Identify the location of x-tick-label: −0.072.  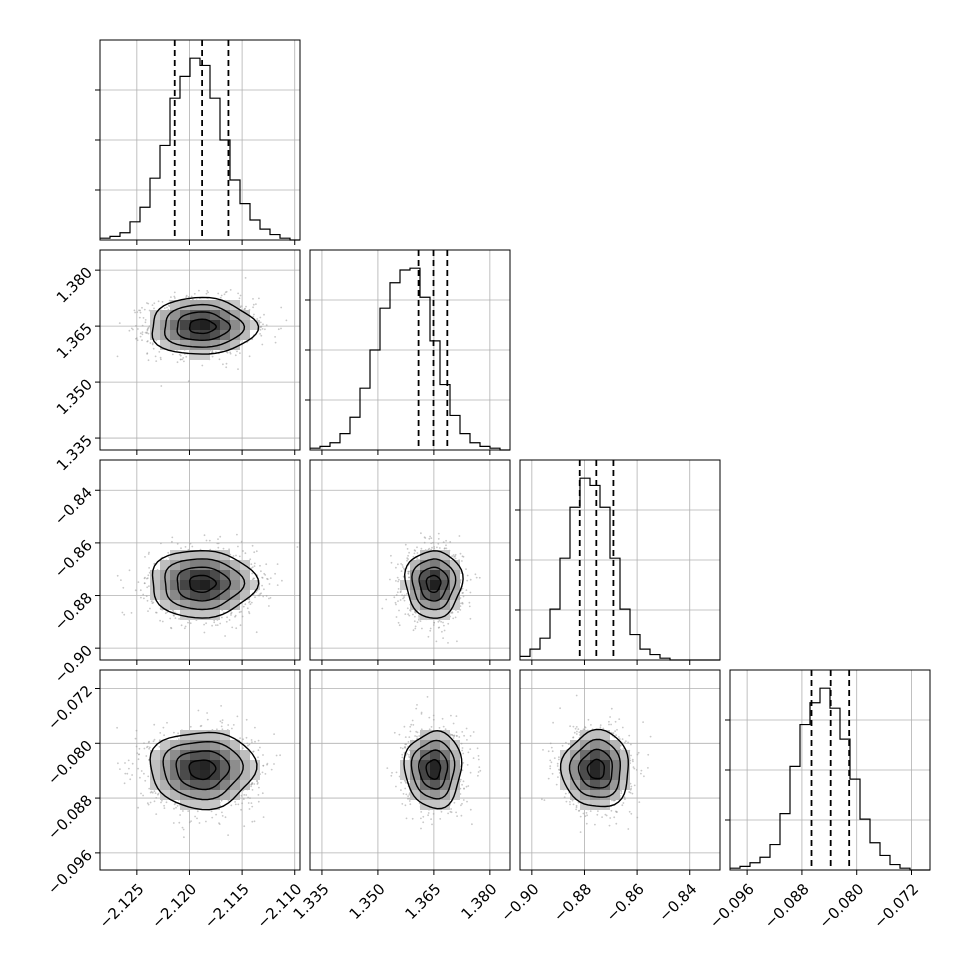
(896, 906).